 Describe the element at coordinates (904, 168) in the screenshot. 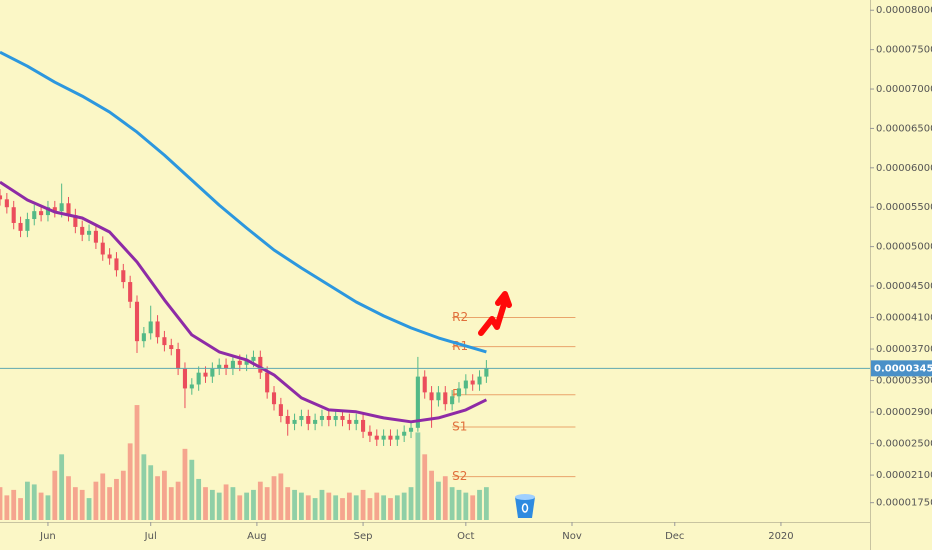

I see `y-tick-label: 0.00006000` at that location.